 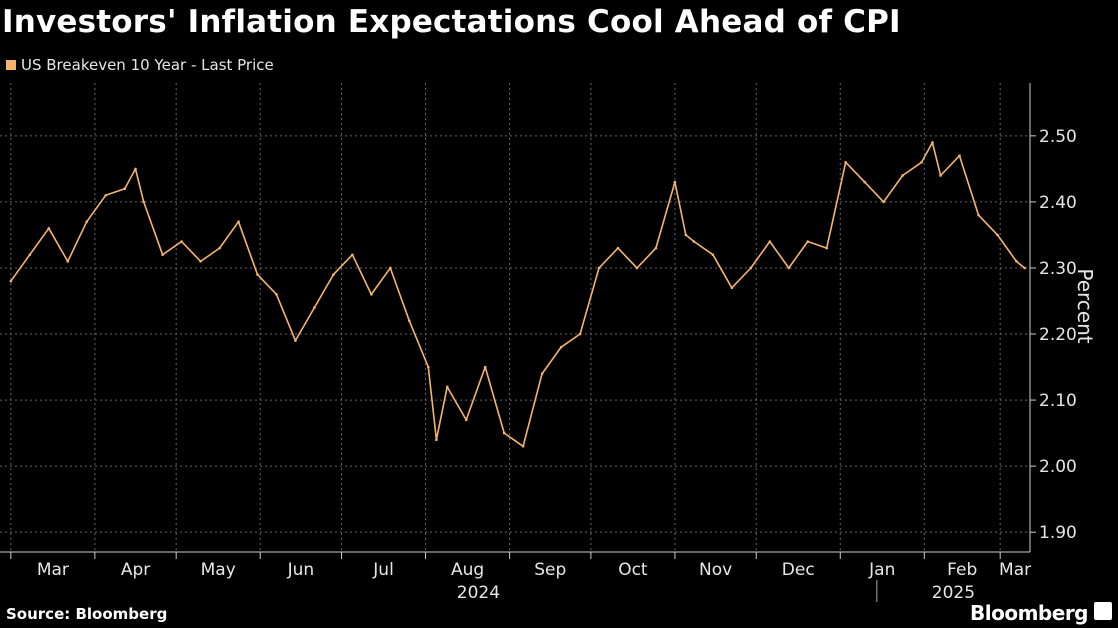 I want to click on y-tick-label: 2.20, so click(x=1058, y=335).